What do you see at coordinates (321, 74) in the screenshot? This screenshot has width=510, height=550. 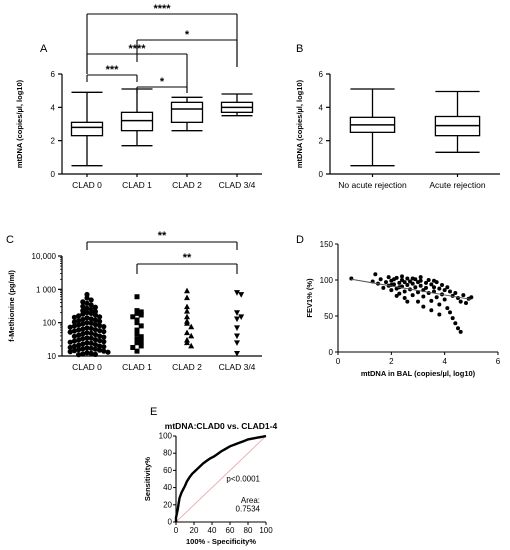 I see `y-tick-label: 6` at bounding box center [321, 74].